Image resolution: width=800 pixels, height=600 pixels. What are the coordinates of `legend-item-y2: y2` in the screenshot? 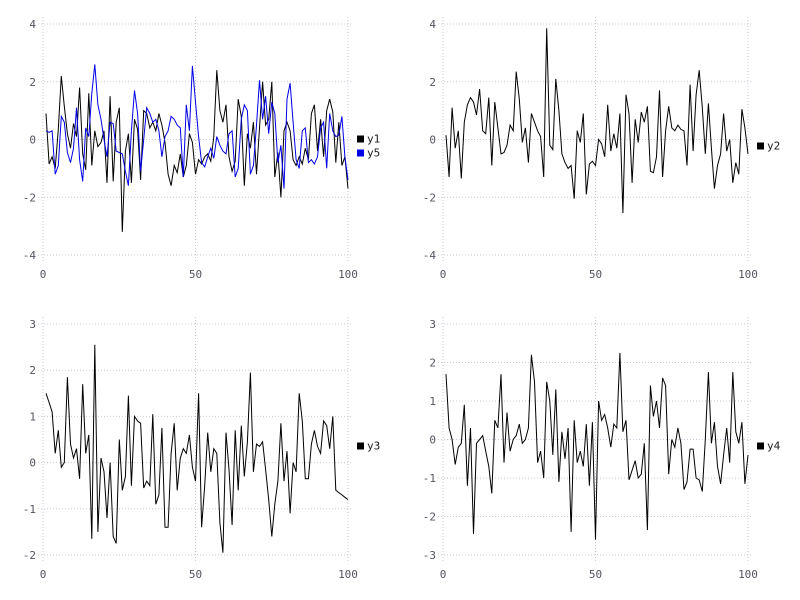 It's located at (768, 146).